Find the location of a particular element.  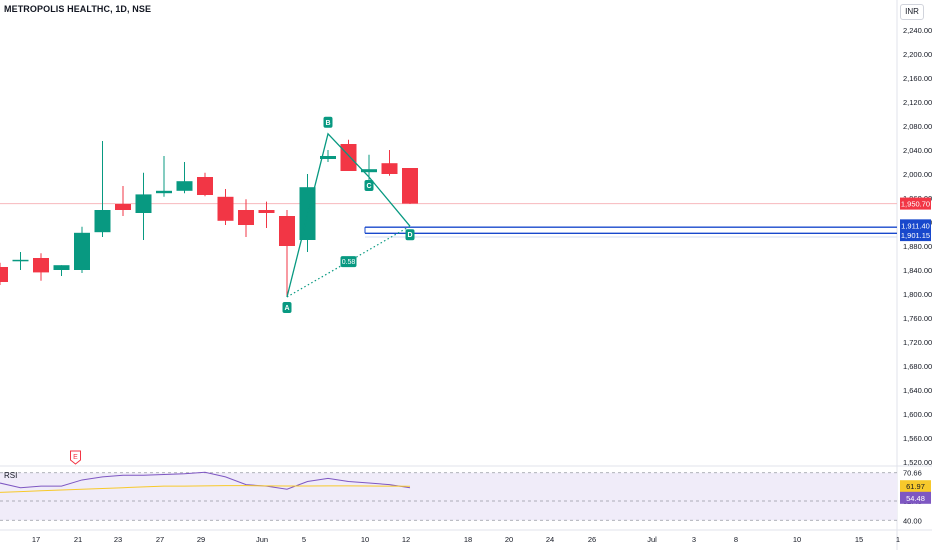

currency-badge: INR is located at coordinates (912, 12).